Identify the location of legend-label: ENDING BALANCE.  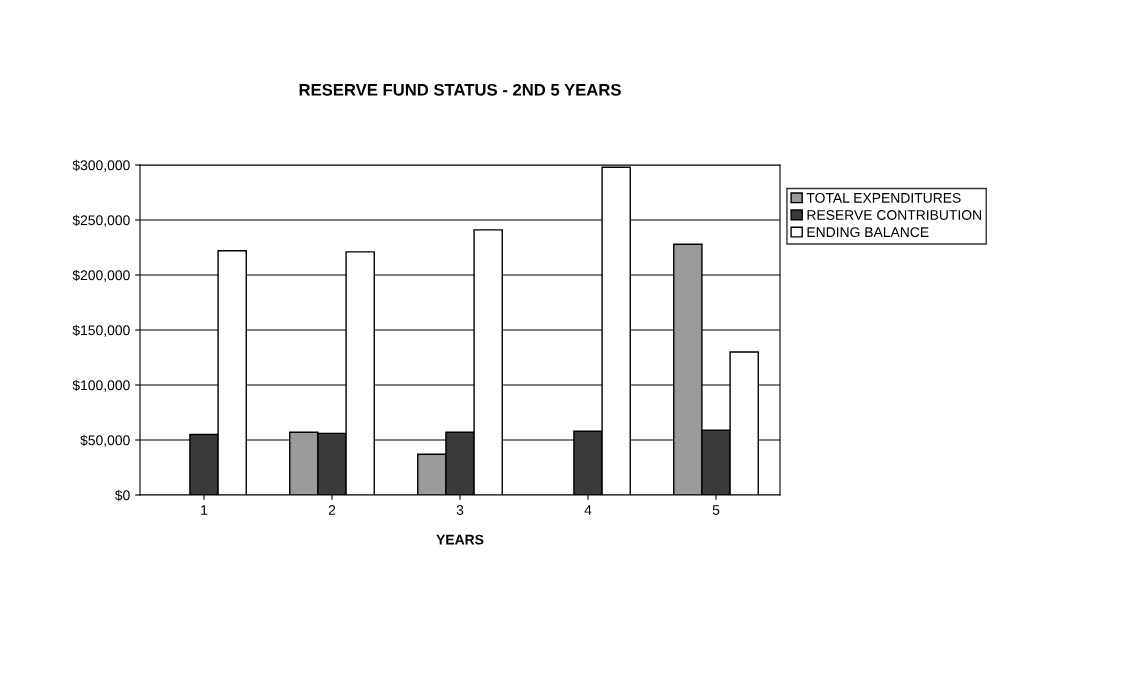
(868, 232).